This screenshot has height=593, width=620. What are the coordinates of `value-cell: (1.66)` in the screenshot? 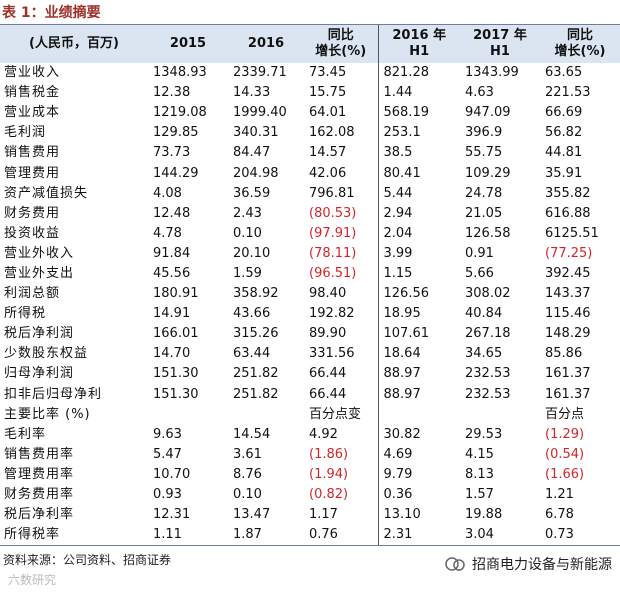 It's located at (565, 474).